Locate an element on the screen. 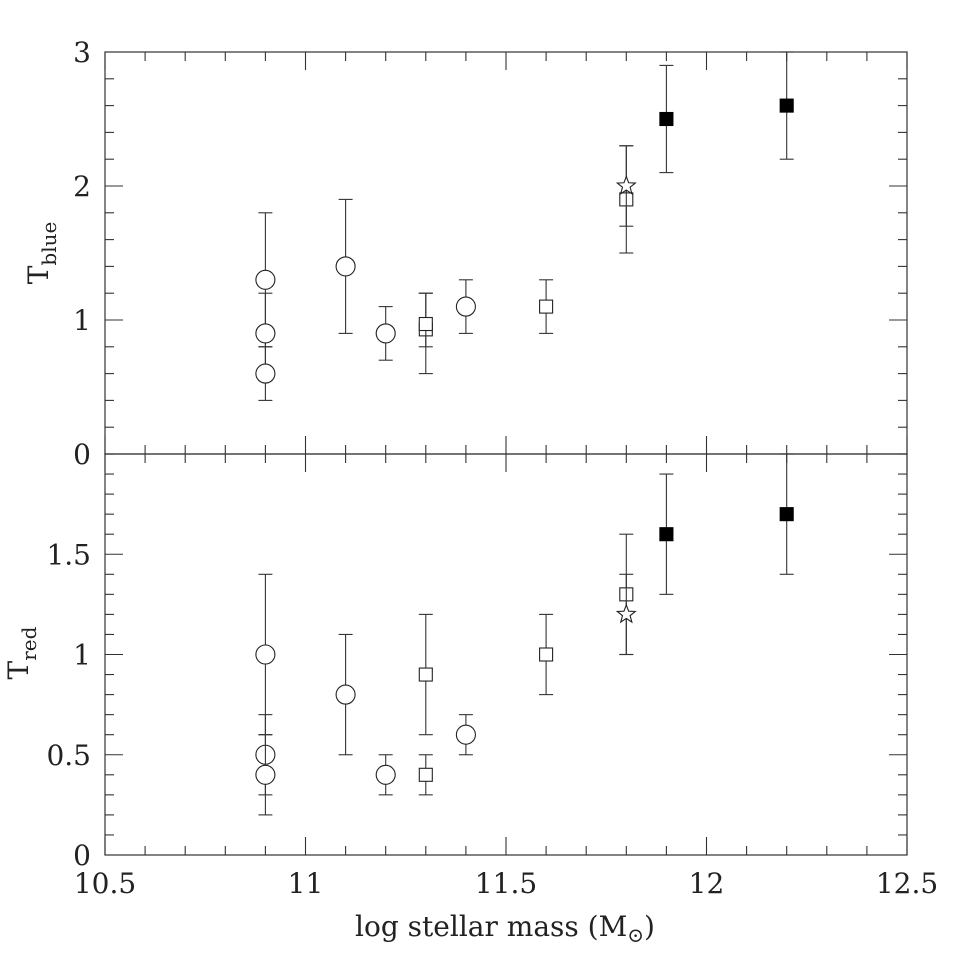  x-axis-label: log stellar mass (M⊙) is located at coordinates (505, 928).